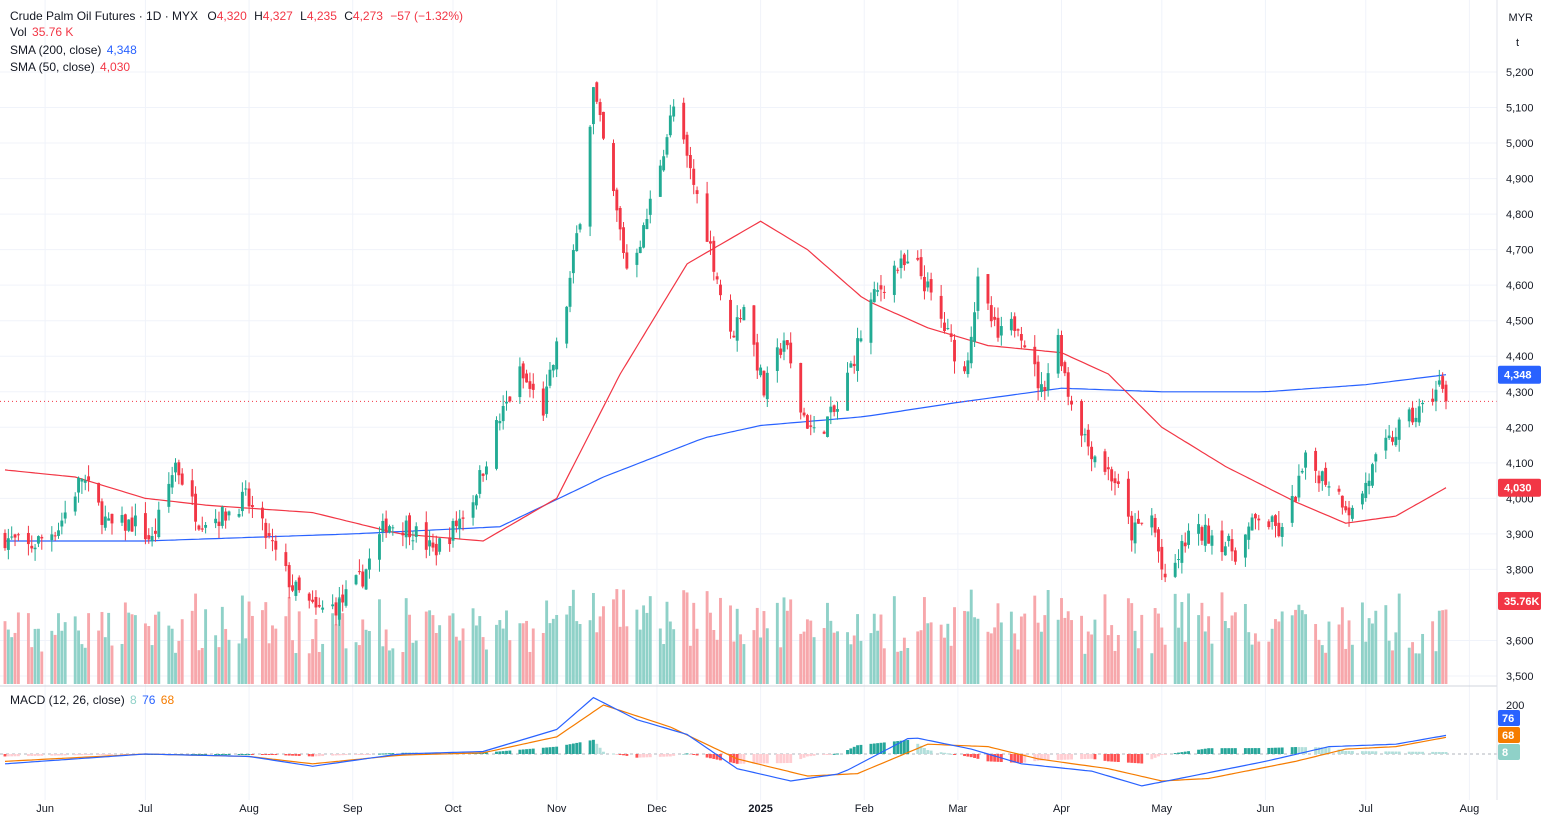 The image size is (1549, 826). What do you see at coordinates (1366, 809) in the screenshot?
I see `time-tick-label: Jul` at bounding box center [1366, 809].